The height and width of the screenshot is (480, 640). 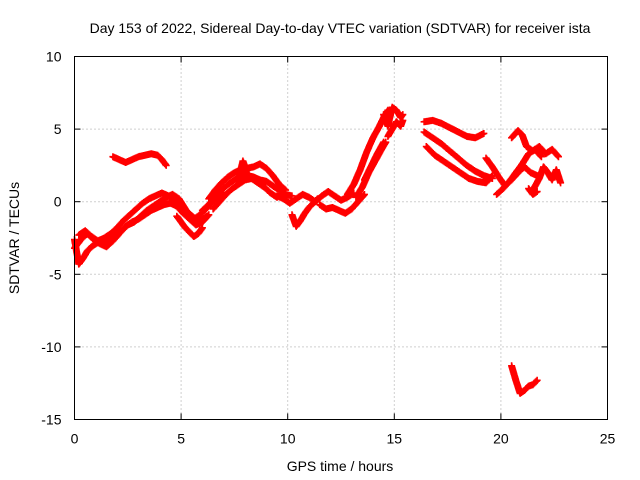 What do you see at coordinates (395, 128) in the screenshot?
I see `data-series-trace-peak-15h-low` at bounding box center [395, 128].